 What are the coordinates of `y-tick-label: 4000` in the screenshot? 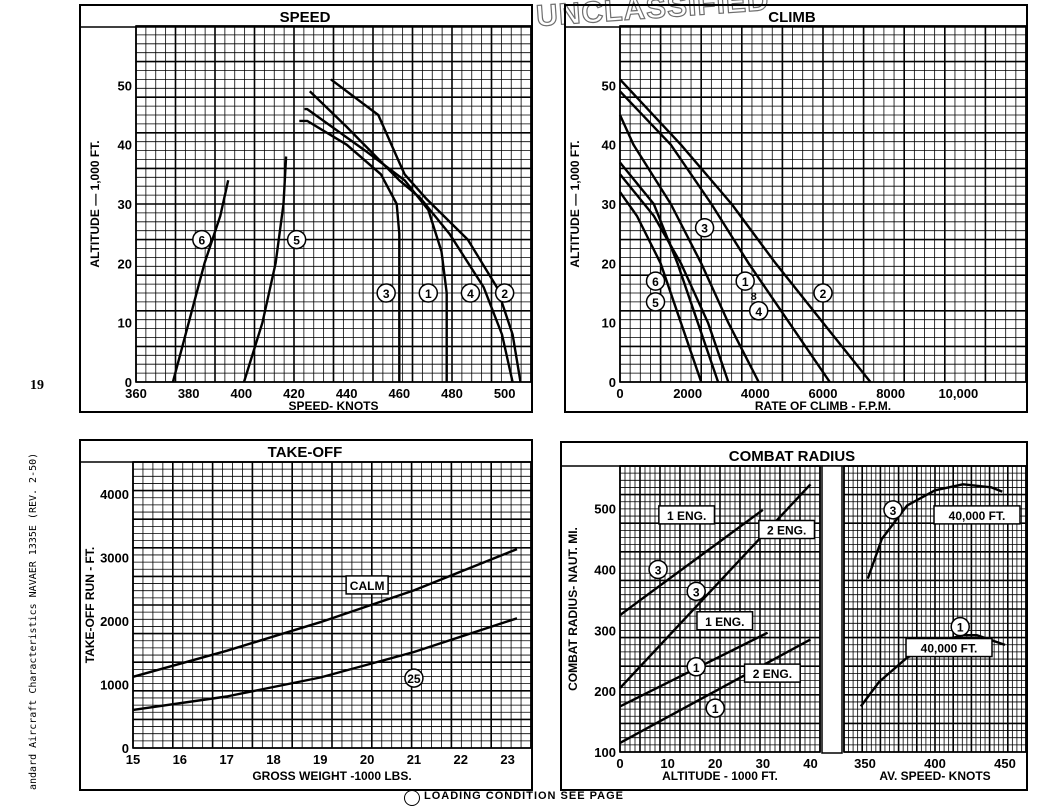 It's located at (114, 494).